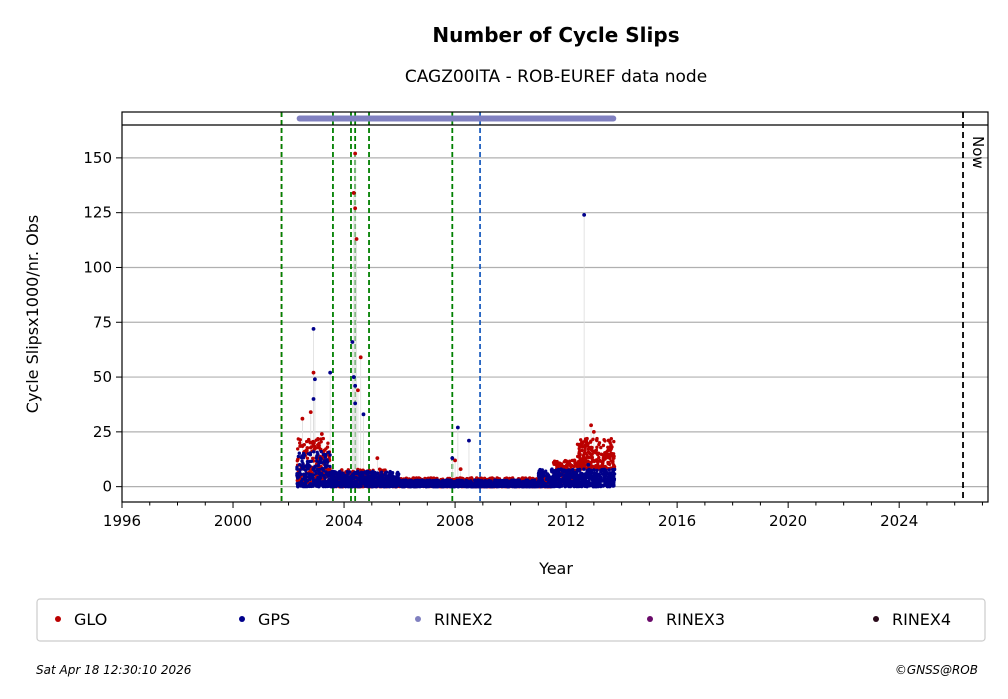 Image resolution: width=1008 pixels, height=699 pixels. Describe the element at coordinates (921, 619) in the screenshot. I see `legend-label-rinex4: RINEX4` at that location.